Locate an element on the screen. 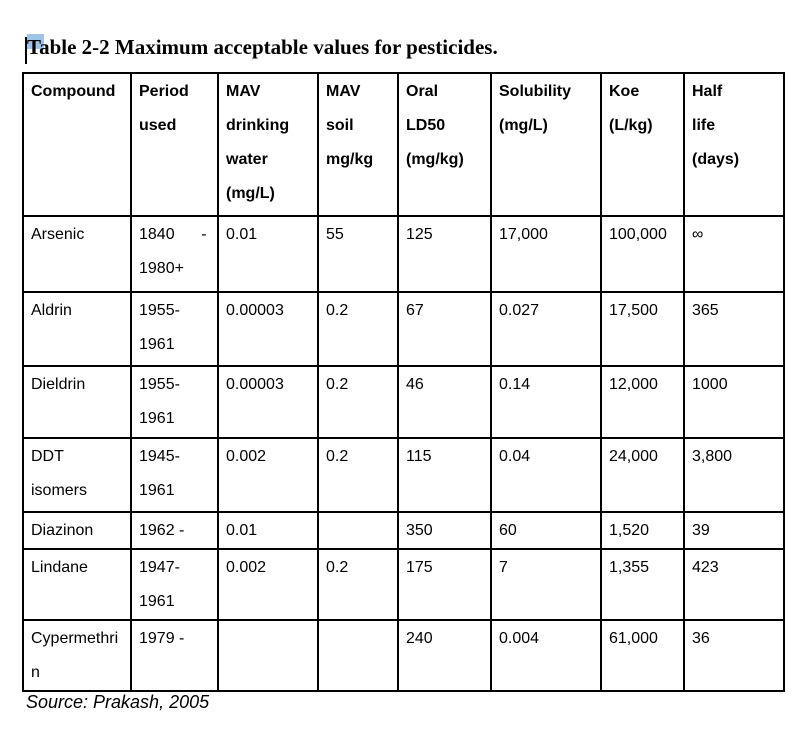  column-header-compound: Compound is located at coordinates (77, 144).